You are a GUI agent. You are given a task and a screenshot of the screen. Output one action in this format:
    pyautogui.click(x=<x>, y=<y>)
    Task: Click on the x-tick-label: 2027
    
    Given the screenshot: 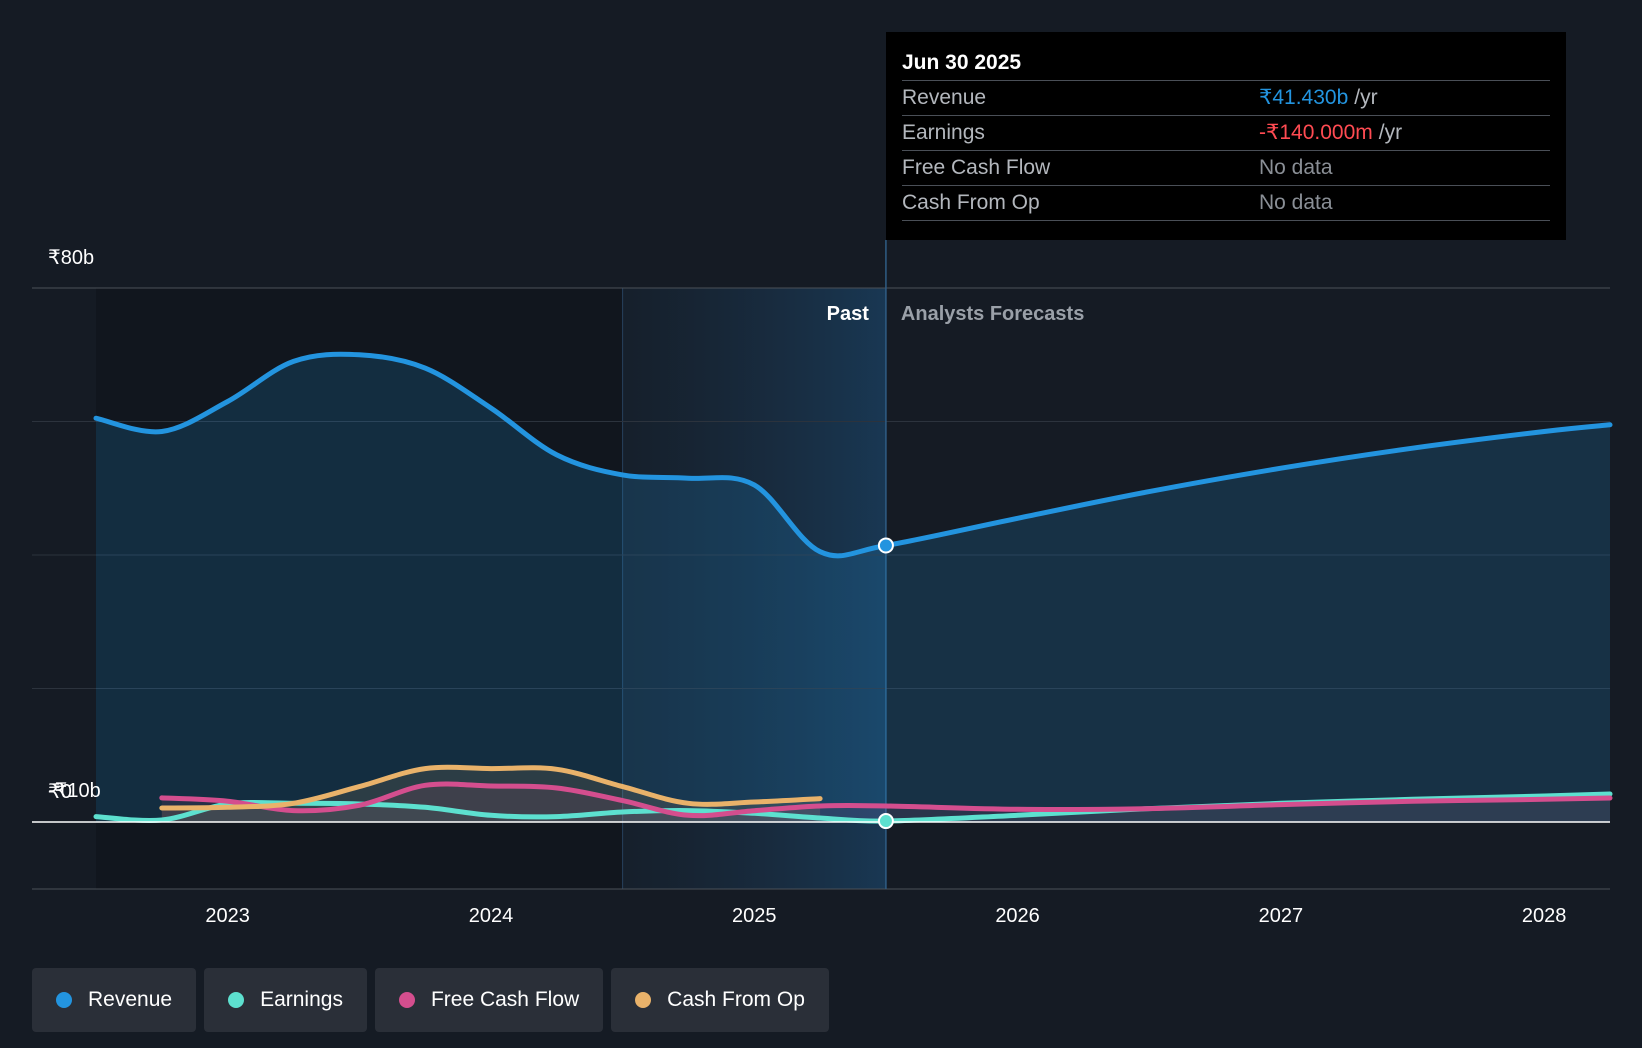 What is the action you would take?
    pyautogui.click(x=1281, y=916)
    